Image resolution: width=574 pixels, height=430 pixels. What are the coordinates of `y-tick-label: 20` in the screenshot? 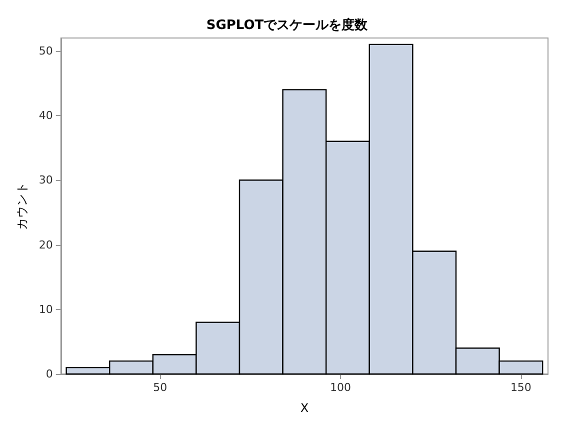 It's located at (45, 245).